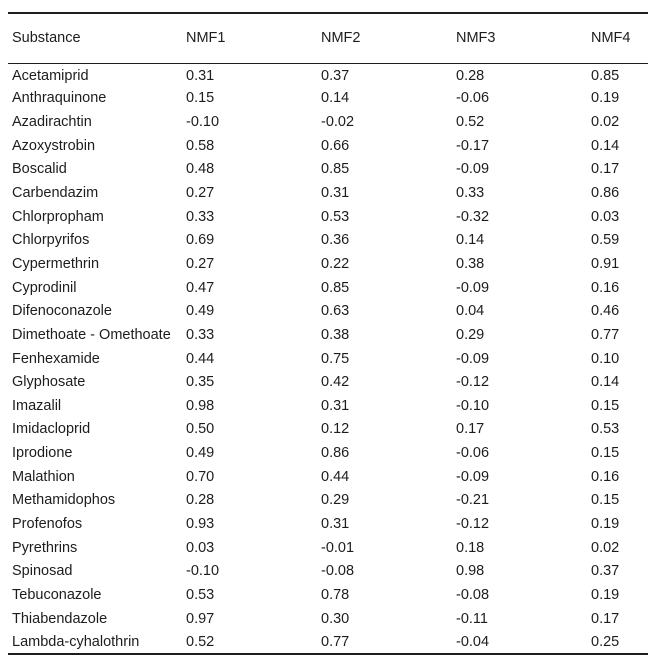 This screenshot has height=666, width=648. What do you see at coordinates (470, 571) in the screenshot?
I see `loading-value-cell: 0.98` at bounding box center [470, 571].